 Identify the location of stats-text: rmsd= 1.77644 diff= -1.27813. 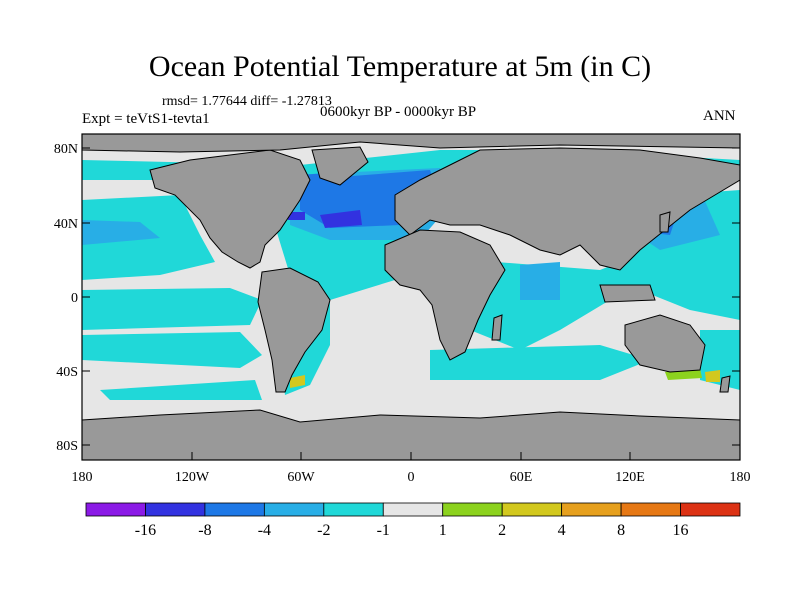
(247, 101).